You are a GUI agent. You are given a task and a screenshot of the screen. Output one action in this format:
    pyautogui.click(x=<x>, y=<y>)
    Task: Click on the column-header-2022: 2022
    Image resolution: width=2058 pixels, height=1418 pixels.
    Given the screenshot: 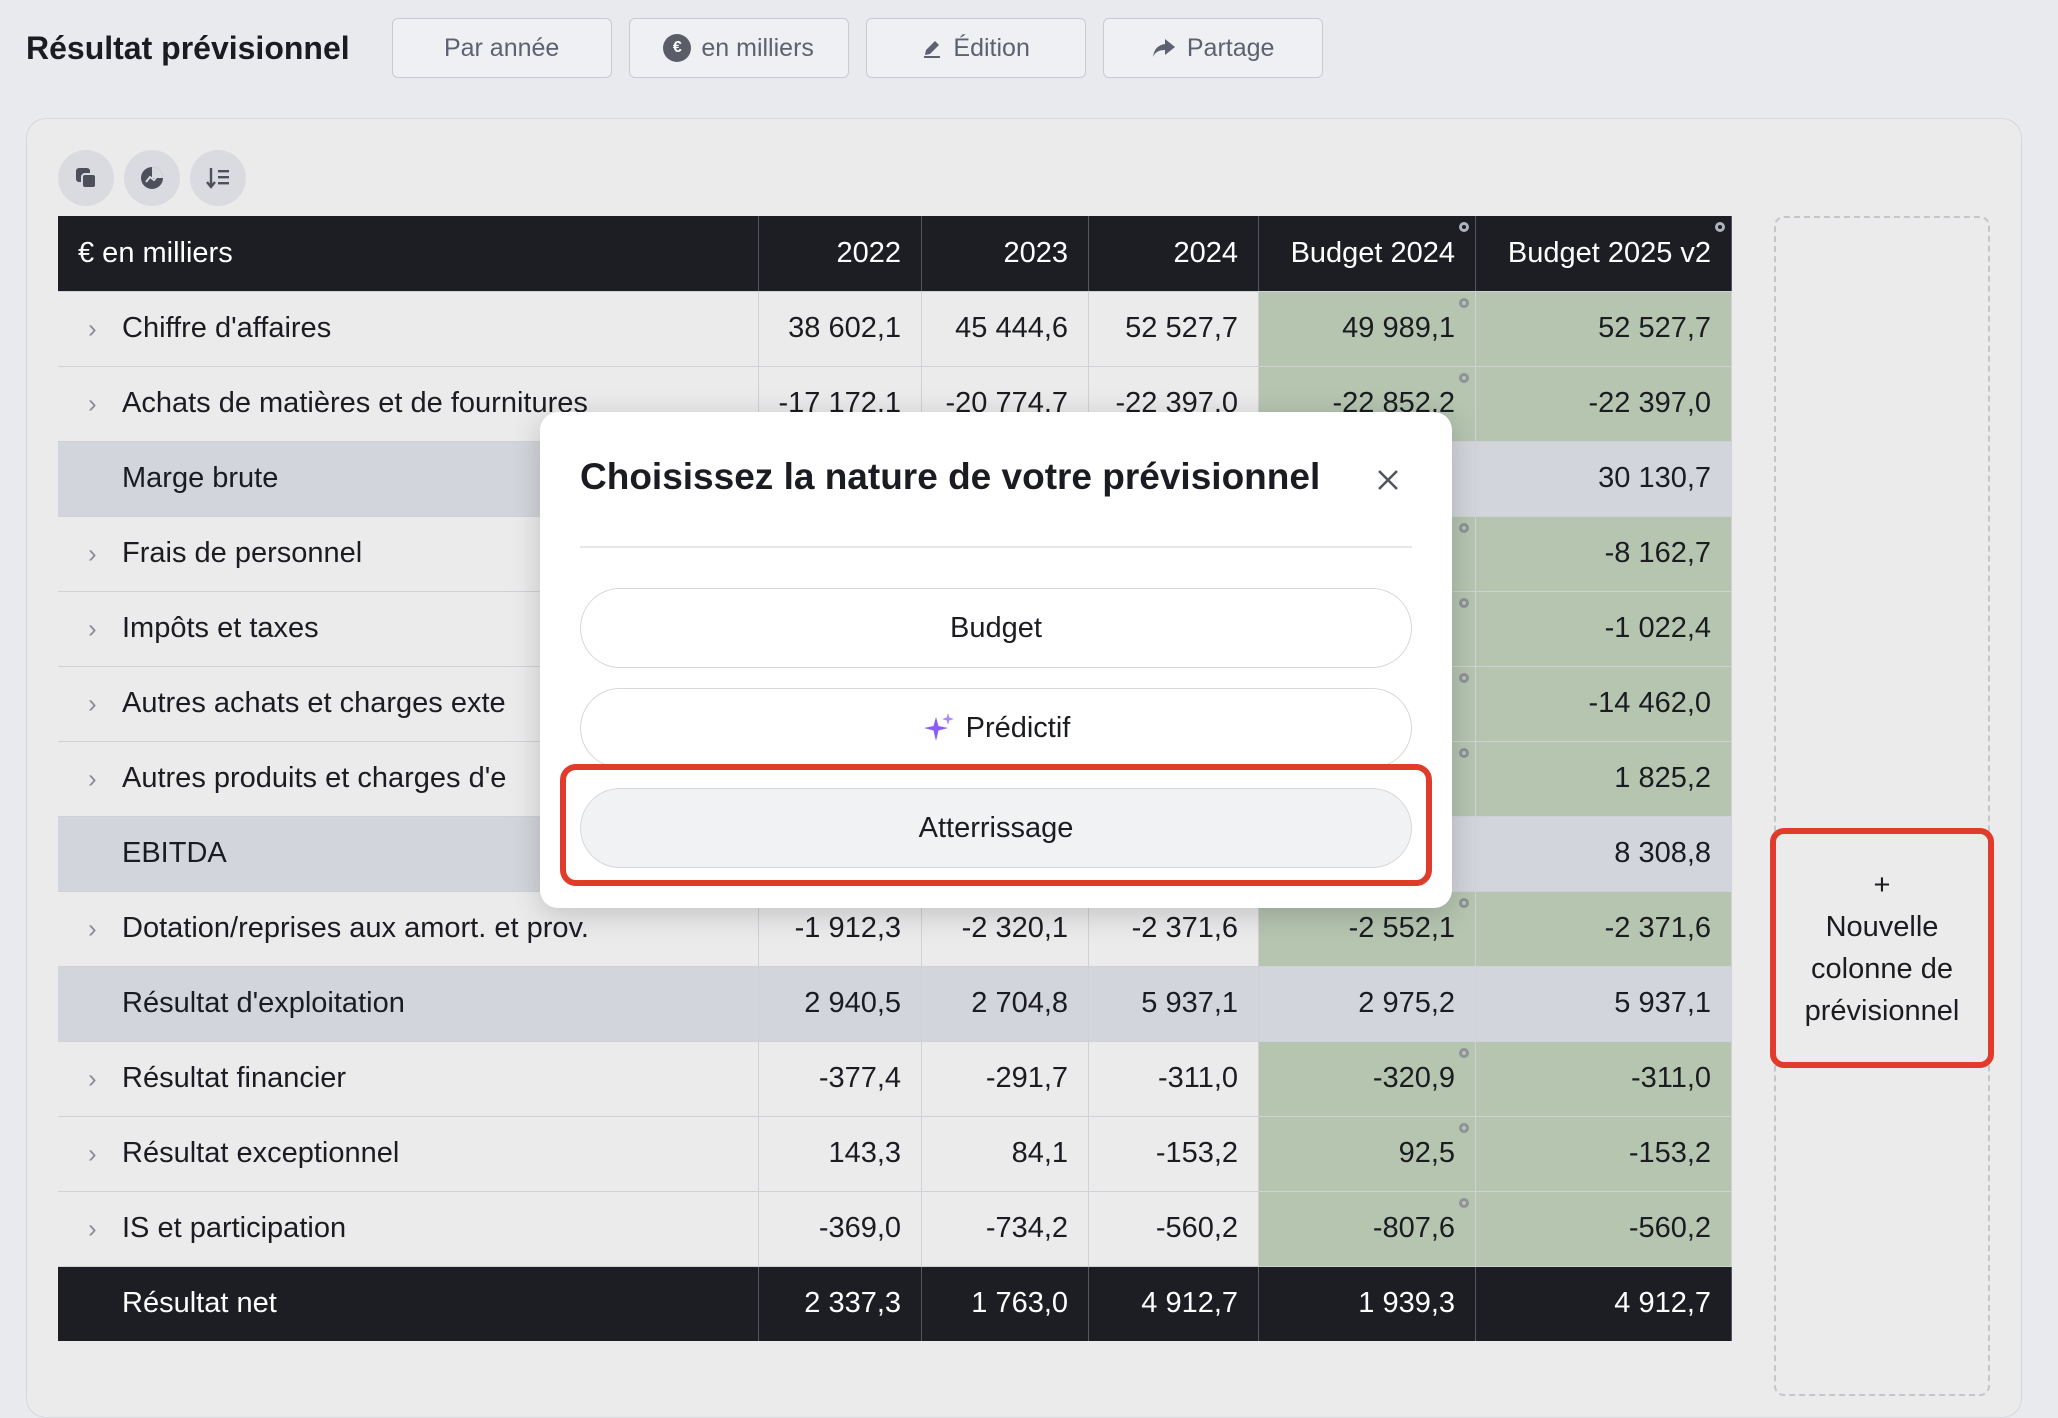 What is the action you would take?
    pyautogui.click(x=840, y=254)
    